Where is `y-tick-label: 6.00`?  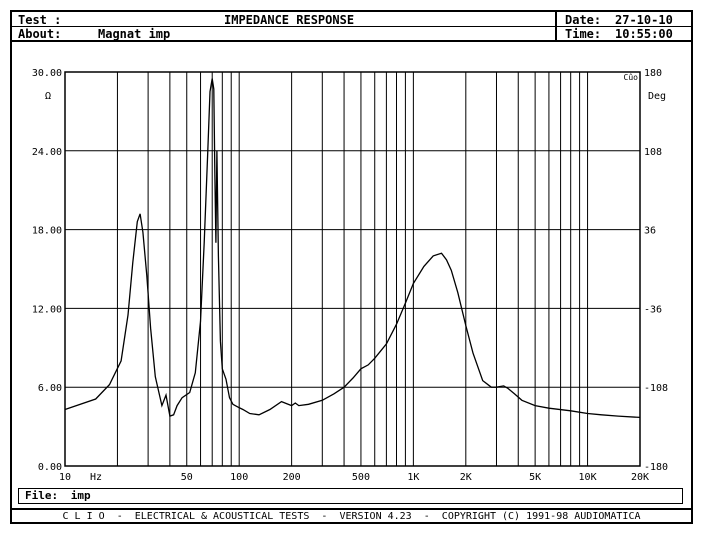
y-tick-label: 6.00 is located at coordinates (50, 388).